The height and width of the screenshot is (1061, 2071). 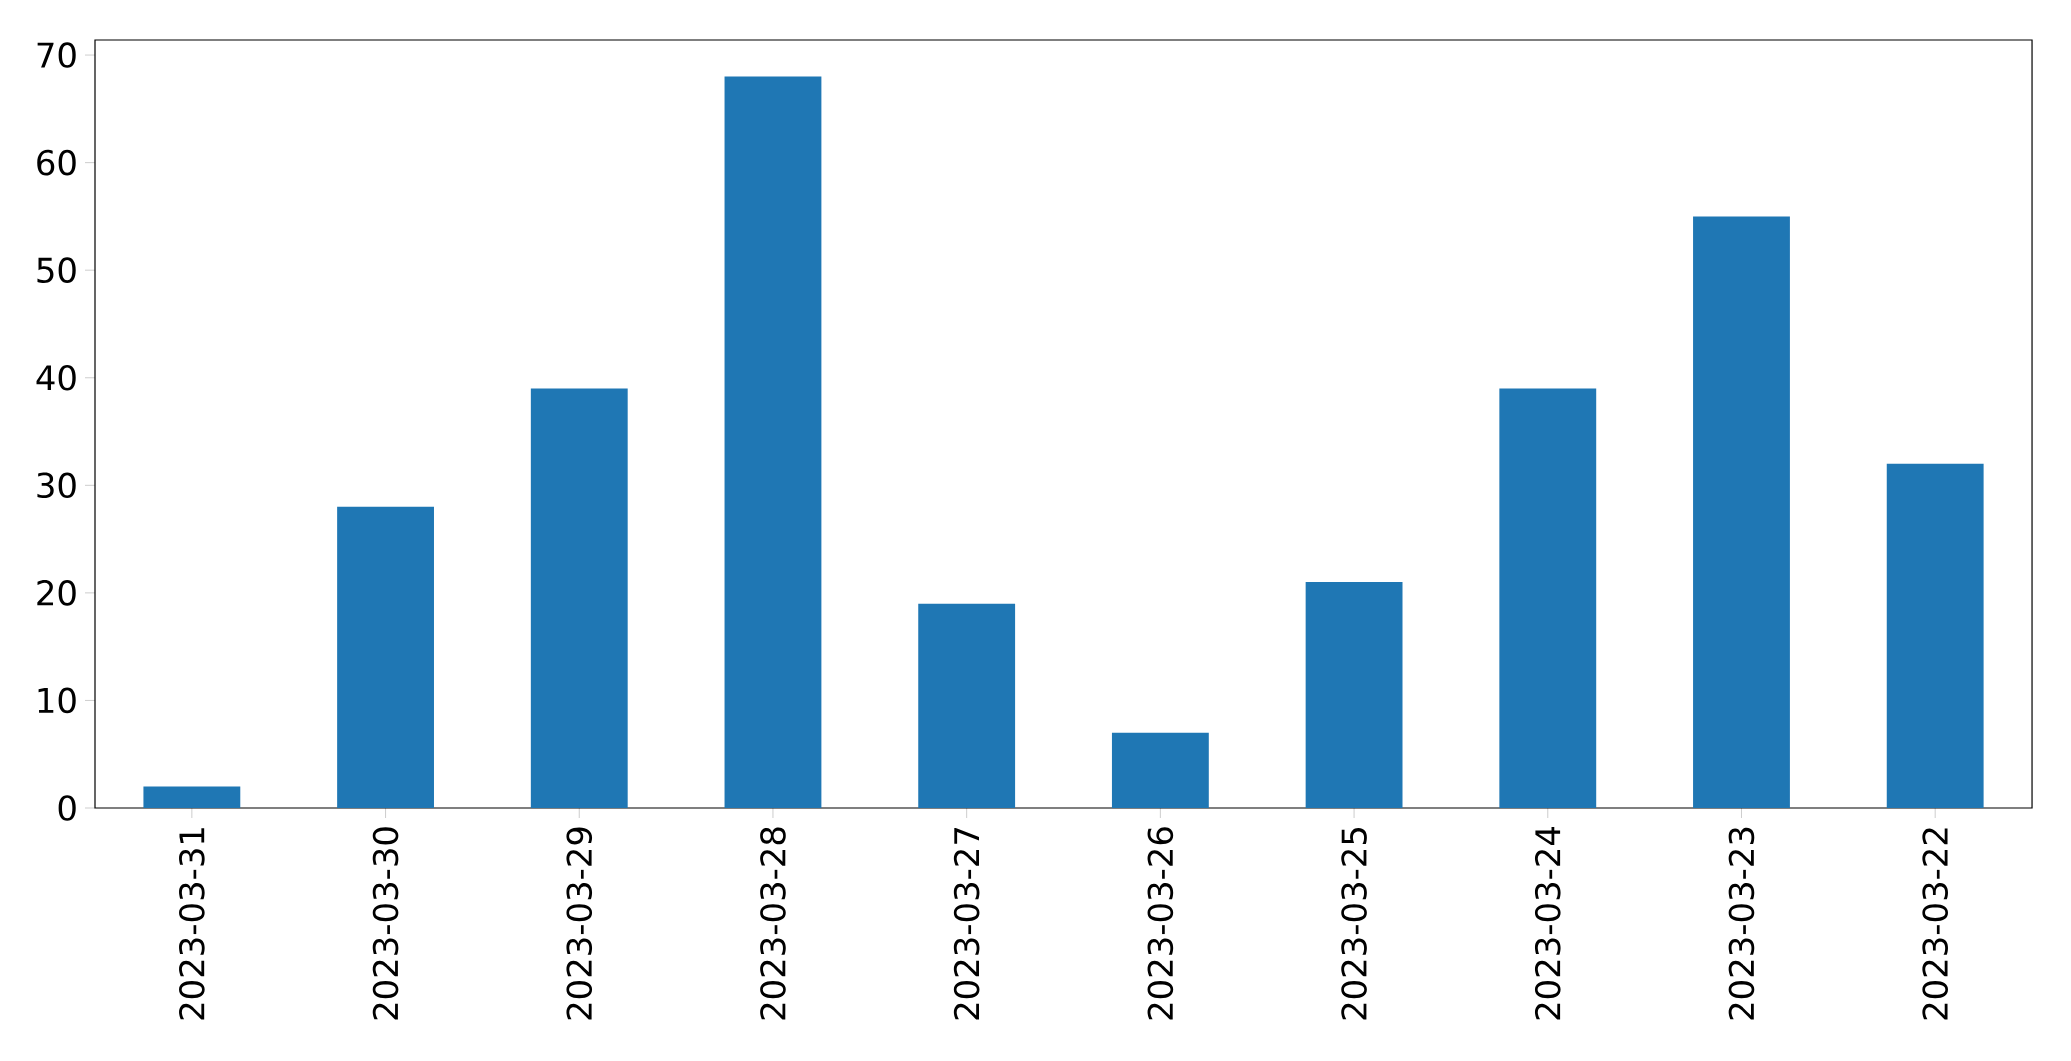 What do you see at coordinates (1741, 923) in the screenshot?
I see `x-tick-label: 2023-03-23` at bounding box center [1741, 923].